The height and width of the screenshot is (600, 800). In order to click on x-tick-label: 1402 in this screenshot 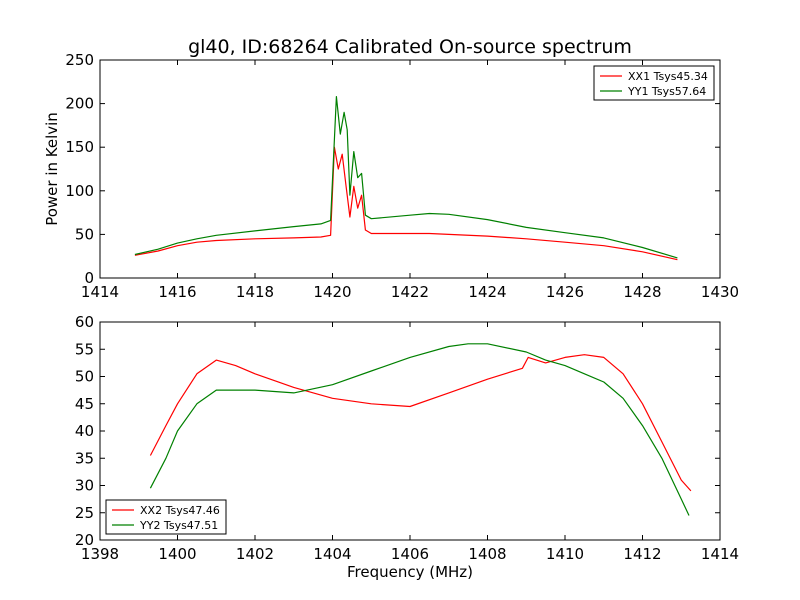, I will do `click(255, 554)`.